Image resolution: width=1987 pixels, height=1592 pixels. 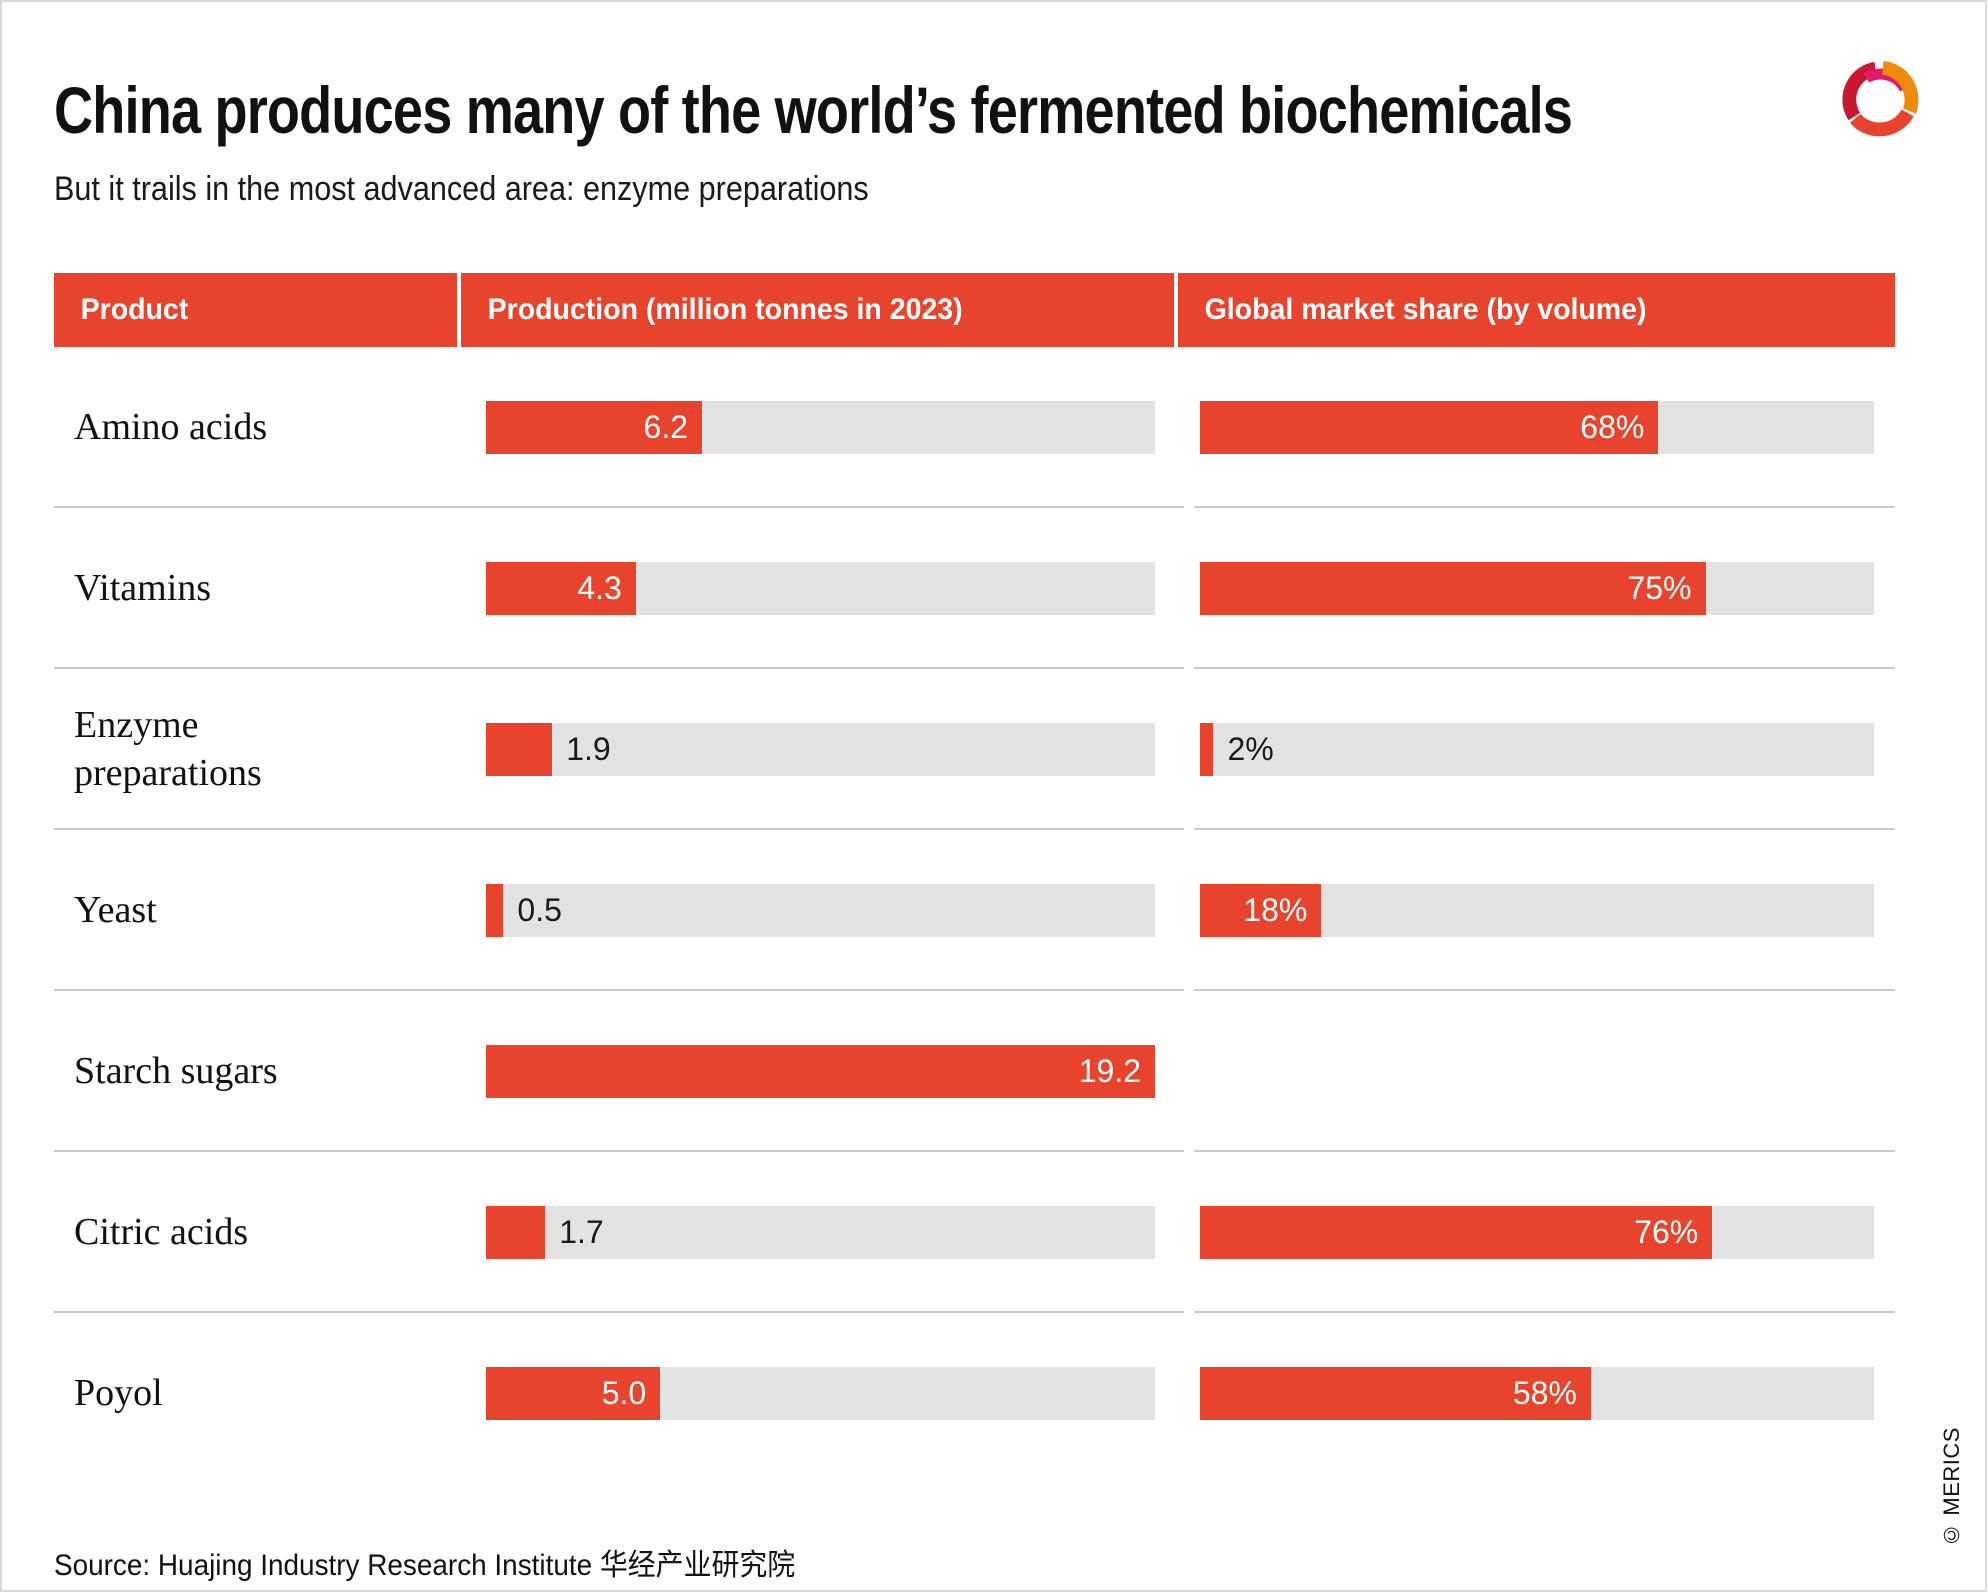 I want to click on production-bar: 6.2, so click(x=820, y=427).